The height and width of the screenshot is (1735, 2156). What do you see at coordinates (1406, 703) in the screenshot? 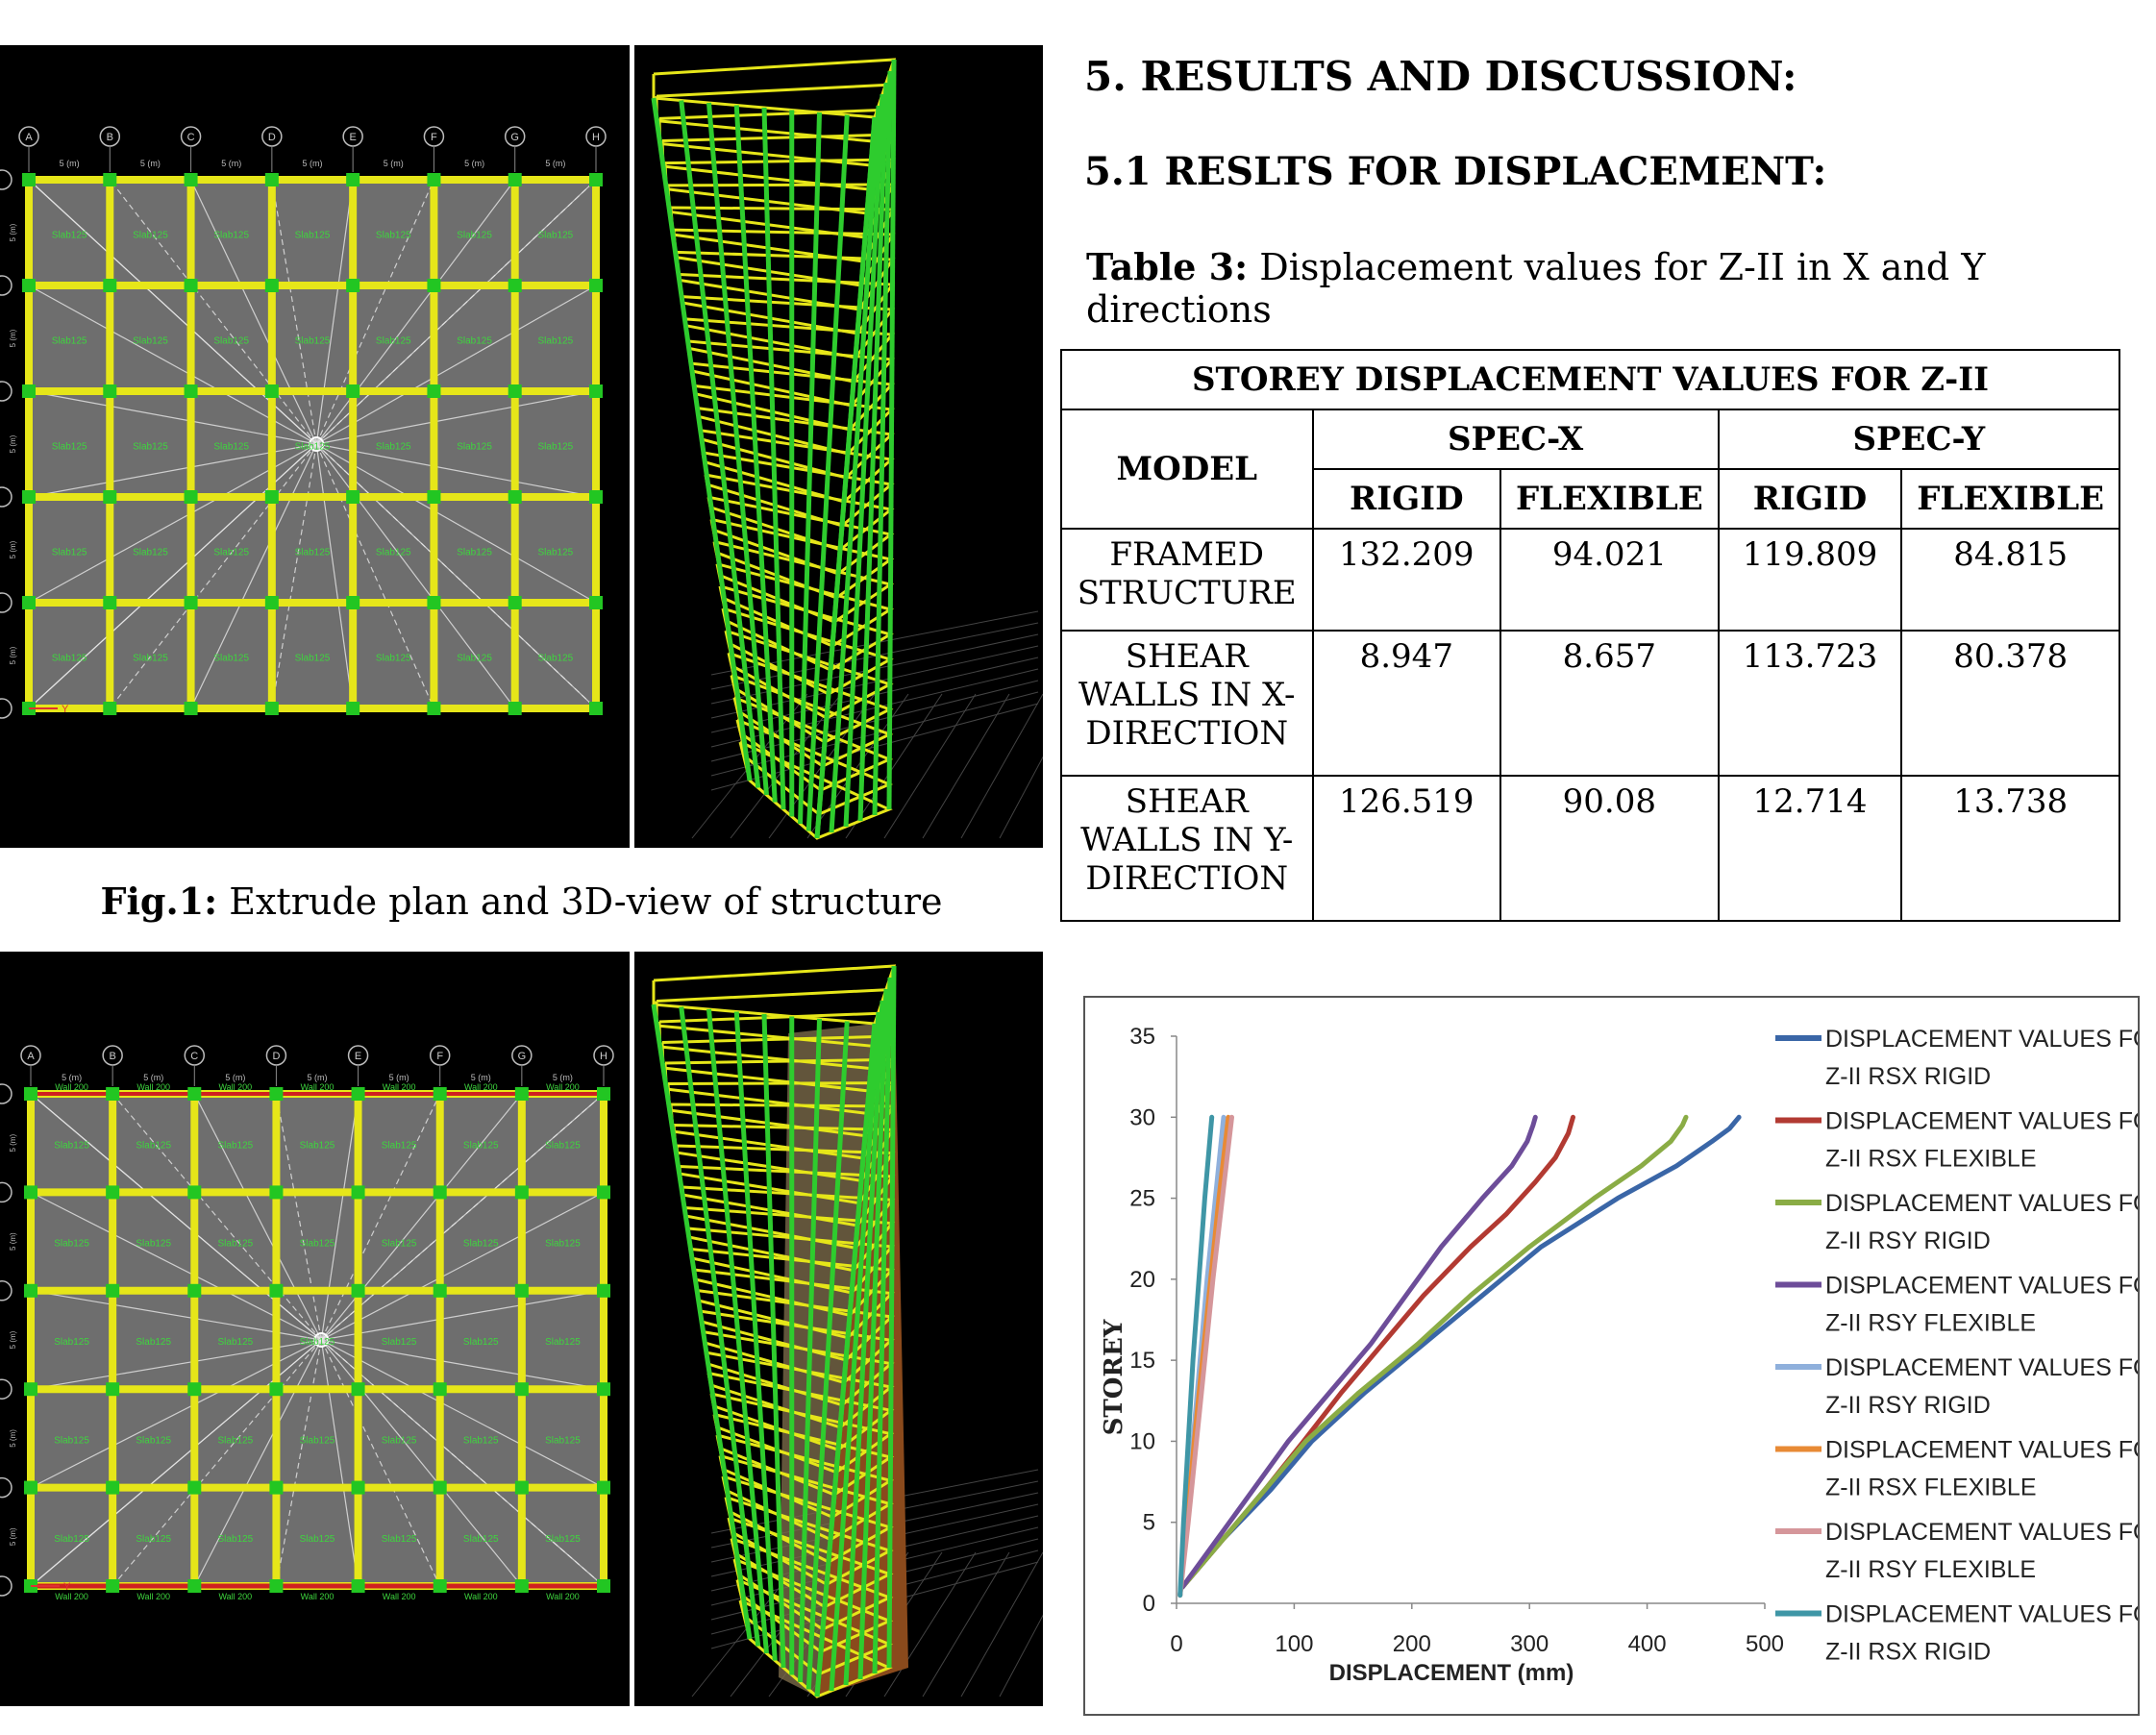
I see `value-cell: 8.947` at bounding box center [1406, 703].